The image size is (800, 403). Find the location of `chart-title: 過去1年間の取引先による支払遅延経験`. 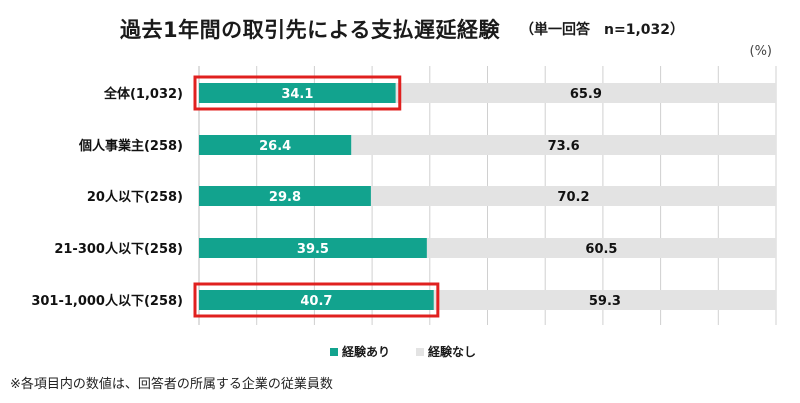

chart-title: 過去1年間の取引先による支払遅延経験 is located at coordinates (310, 30).